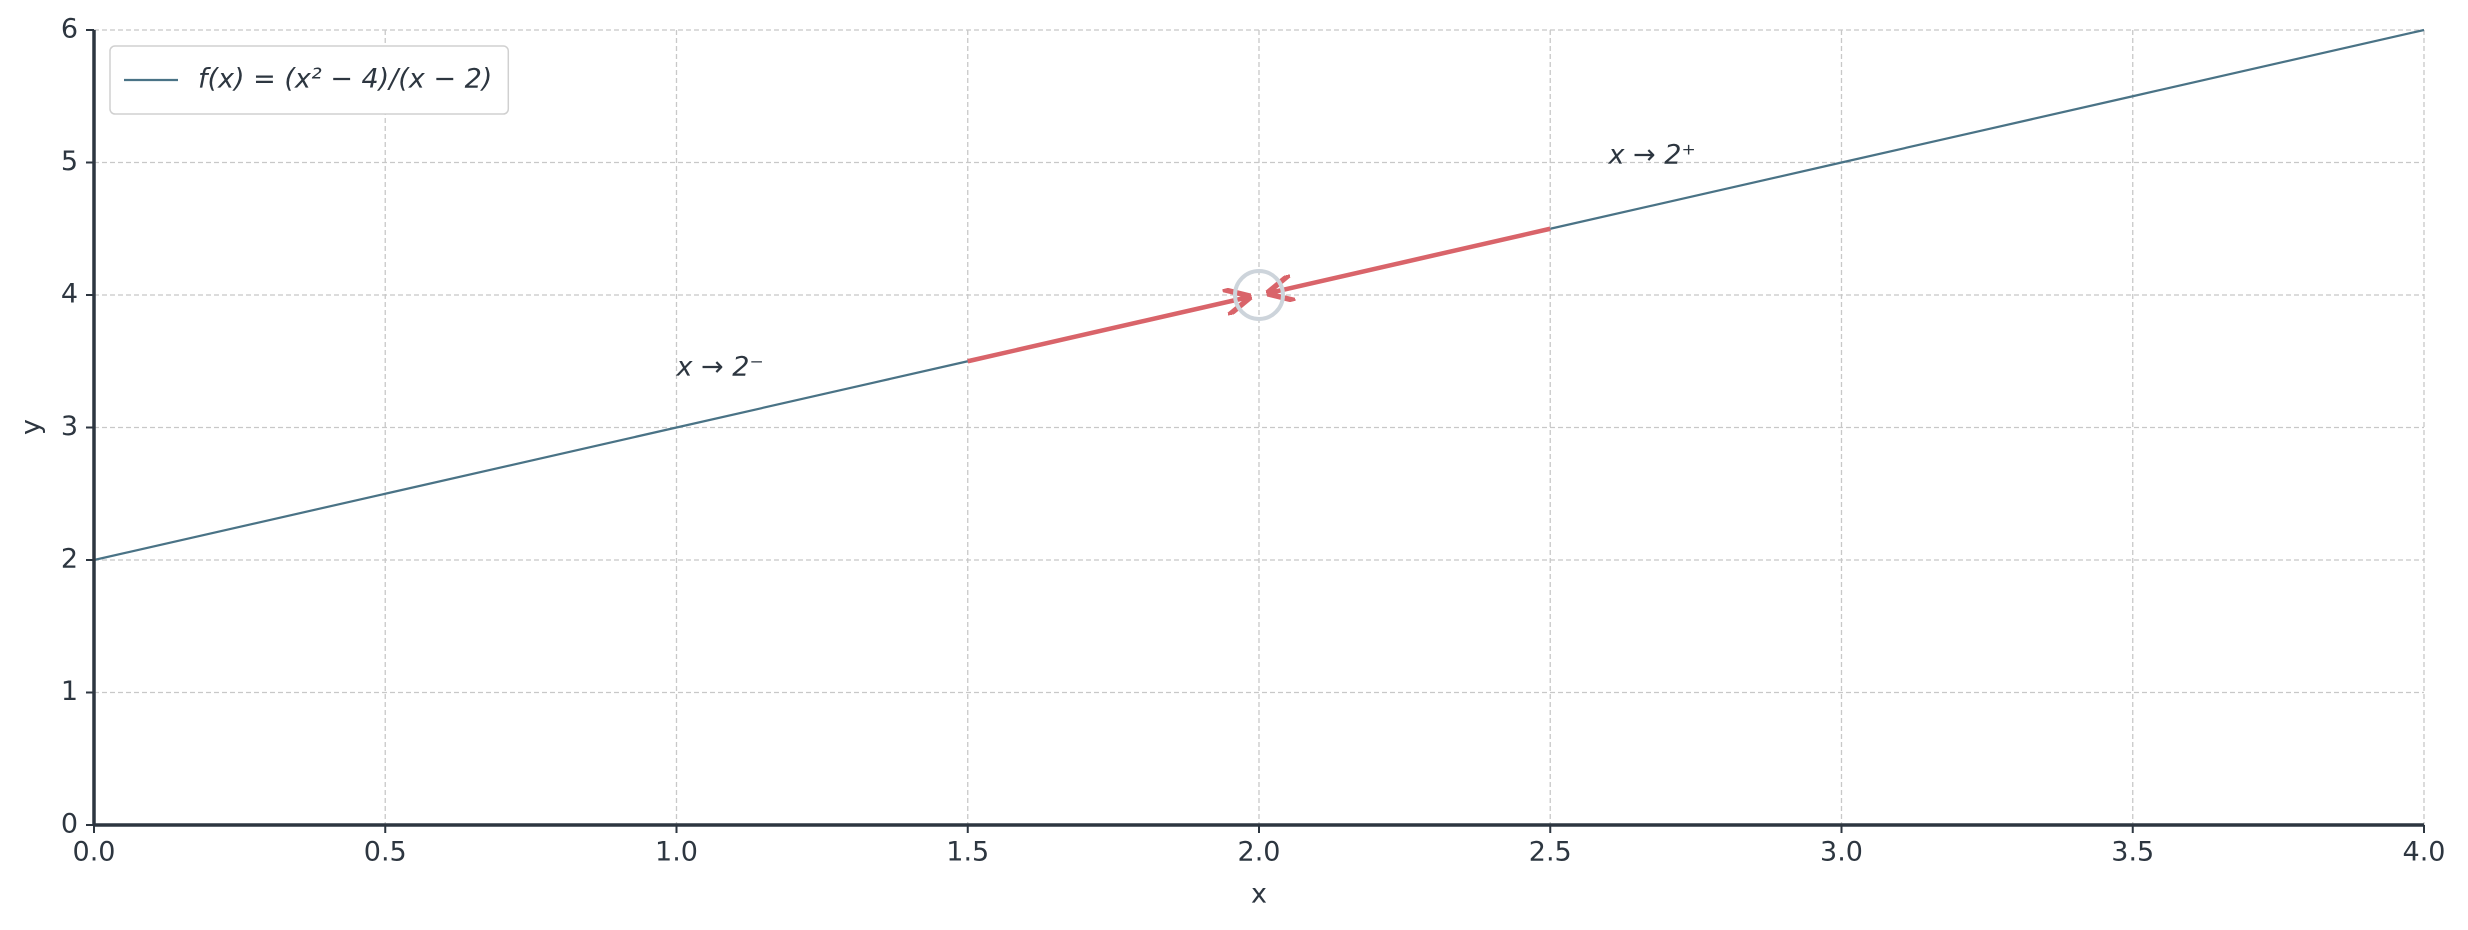 The width and height of the screenshot is (2468, 930). I want to click on y-tick-label: 1, so click(69, 691).